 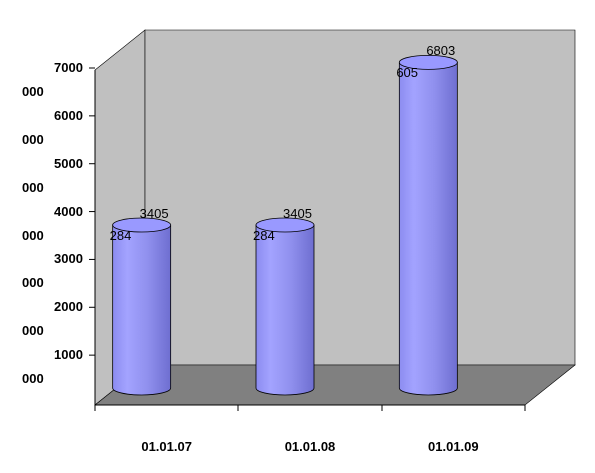 What do you see at coordinates (166, 446) in the screenshot?
I see `x-tick-label: 01.01.07` at bounding box center [166, 446].